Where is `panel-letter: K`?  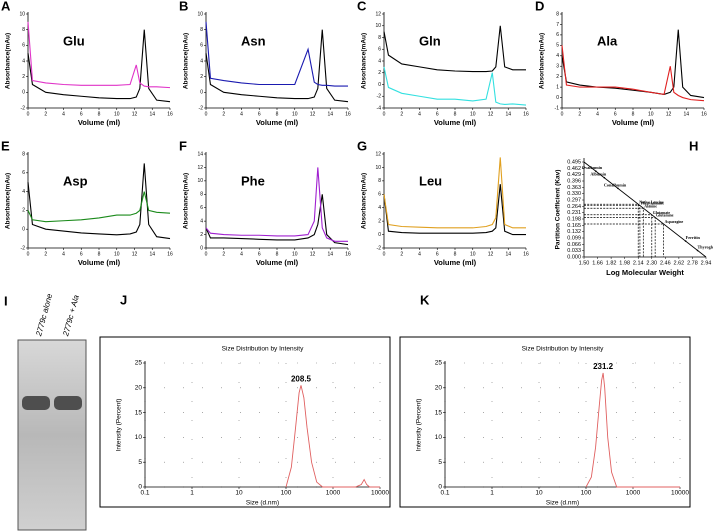 panel-letter: K is located at coordinates (425, 299).